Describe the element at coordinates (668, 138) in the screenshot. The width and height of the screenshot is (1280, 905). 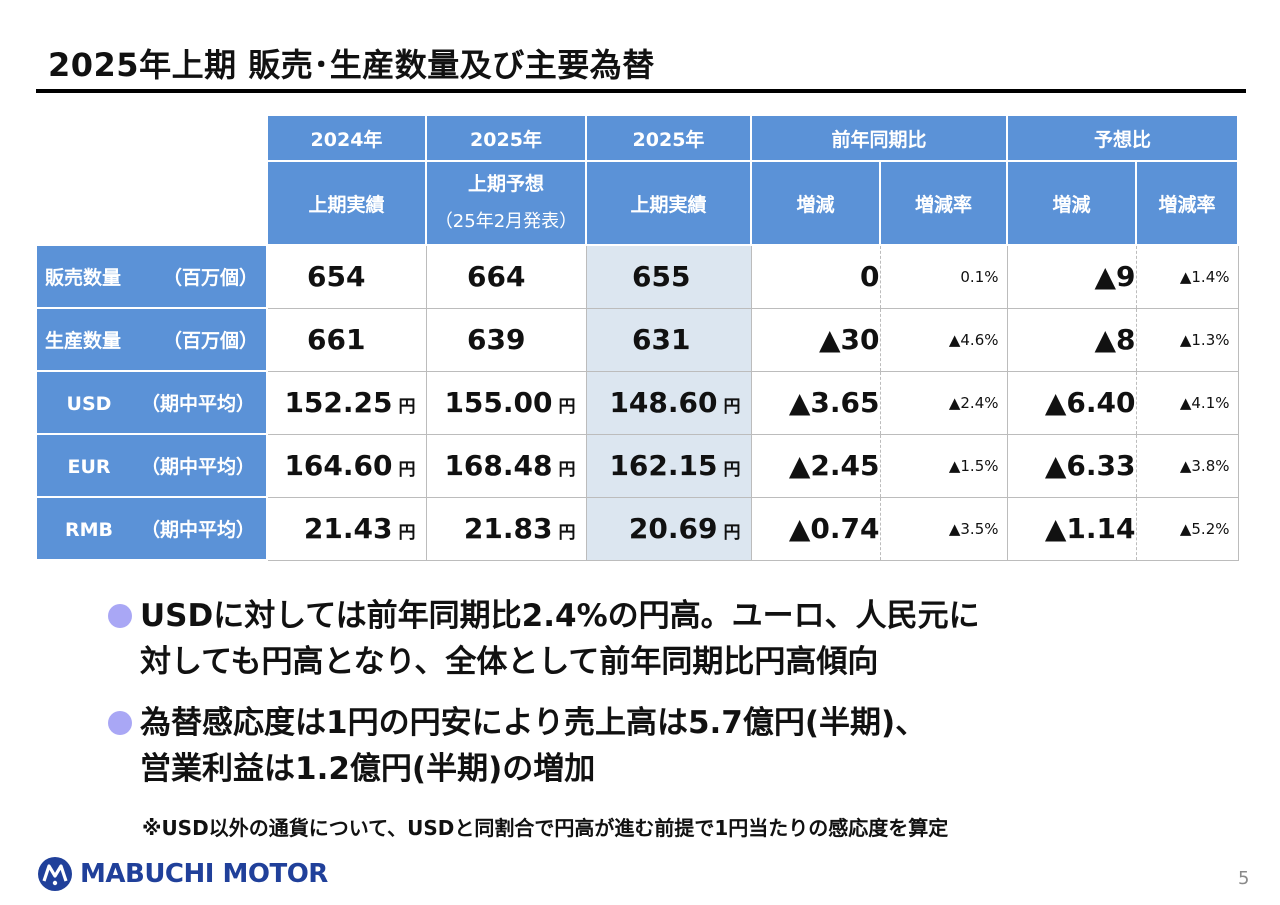
I see `header-2025-actual: 2025年` at that location.